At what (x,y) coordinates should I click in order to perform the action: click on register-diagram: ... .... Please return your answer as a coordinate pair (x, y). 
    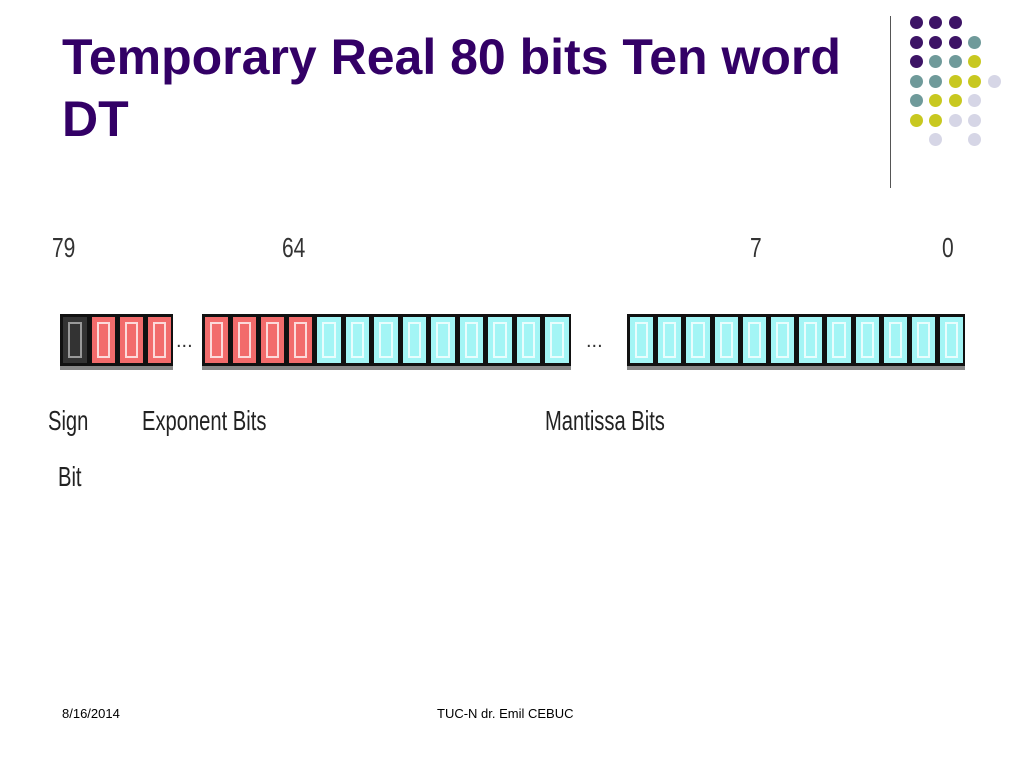
    Looking at the image, I should click on (515, 344).